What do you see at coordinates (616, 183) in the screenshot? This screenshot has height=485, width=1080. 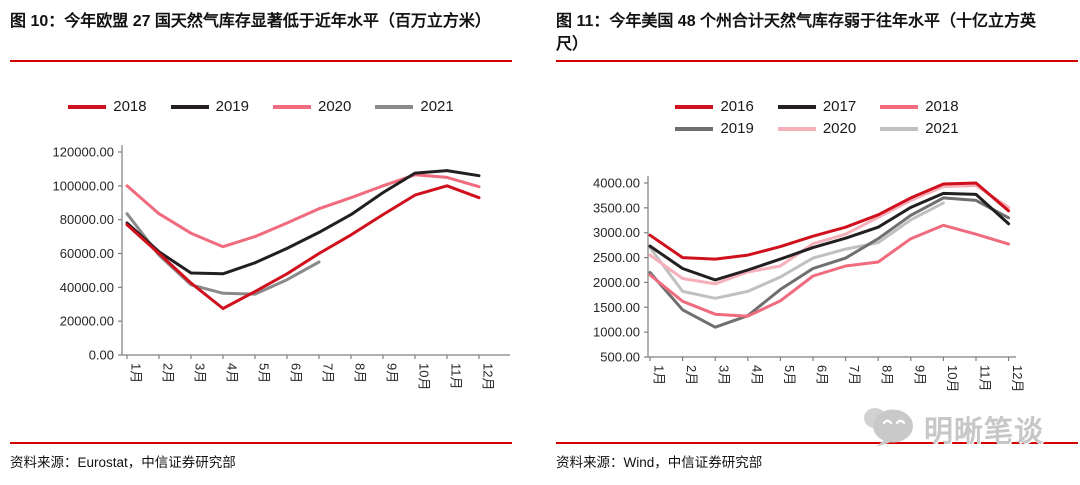 I see `svg-text: 4000.00` at bounding box center [616, 183].